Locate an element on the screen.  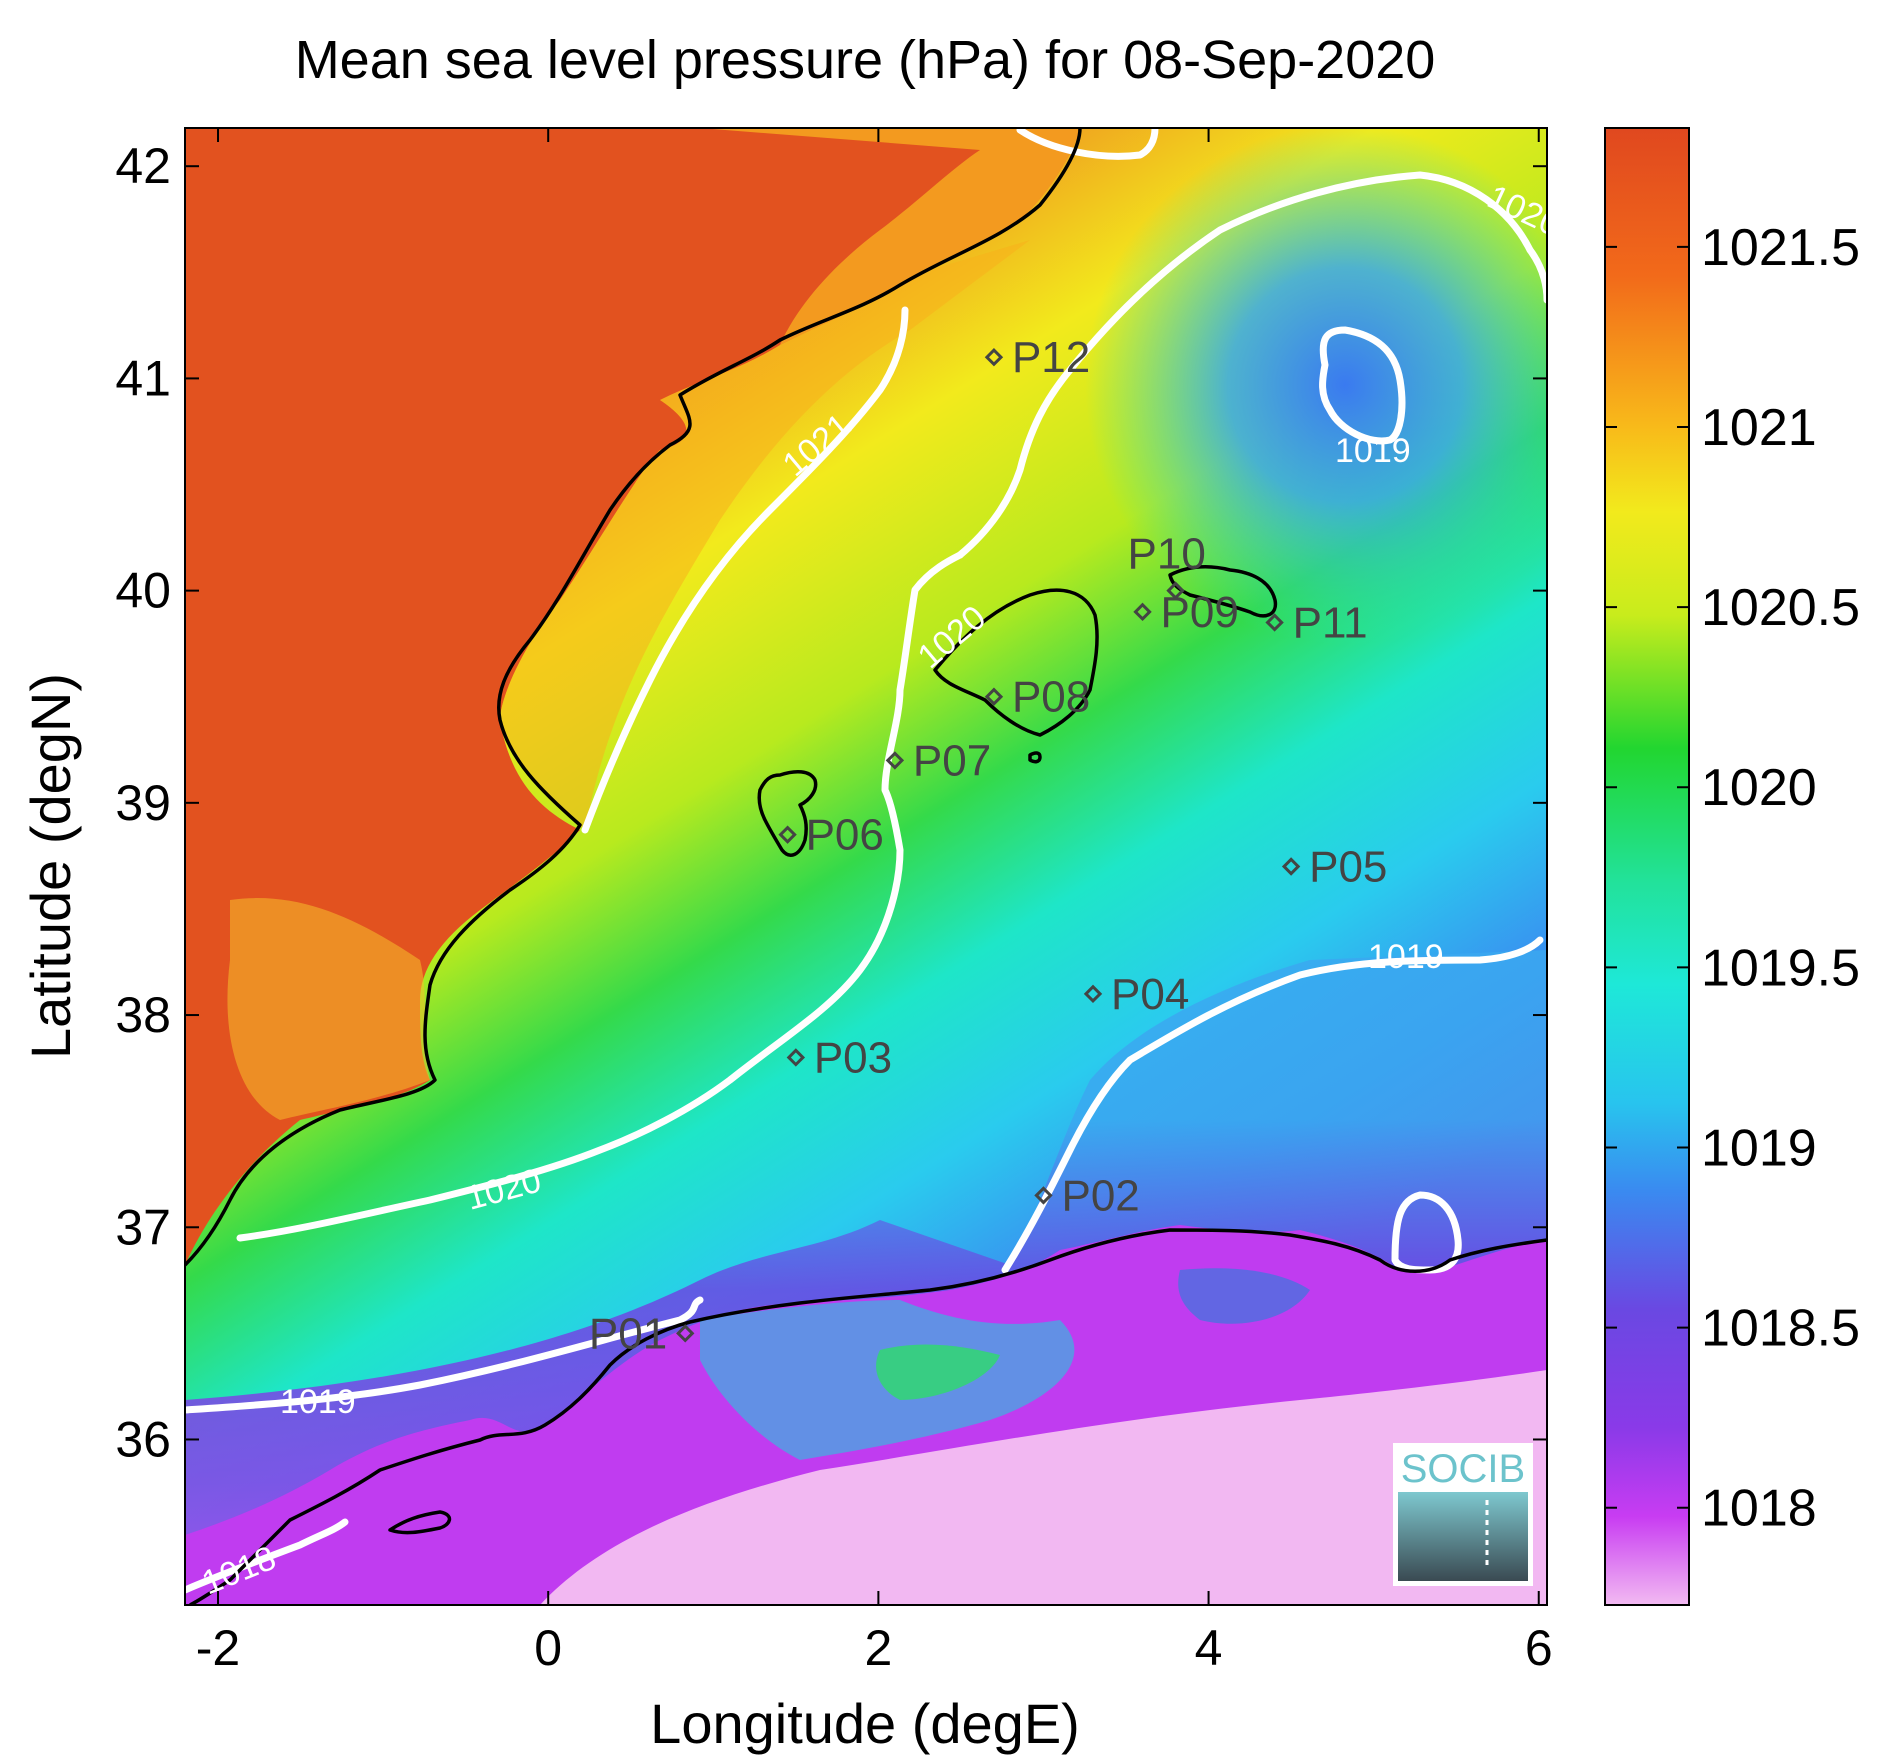
colorbar-tick-label: 1019.5 is located at coordinates (1780, 968).